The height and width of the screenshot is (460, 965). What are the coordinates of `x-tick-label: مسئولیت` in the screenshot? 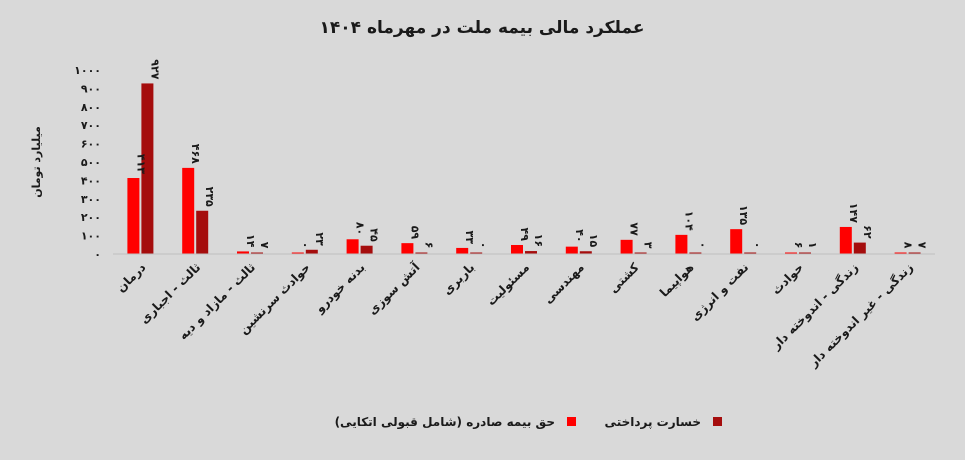 It's located at (508, 284).